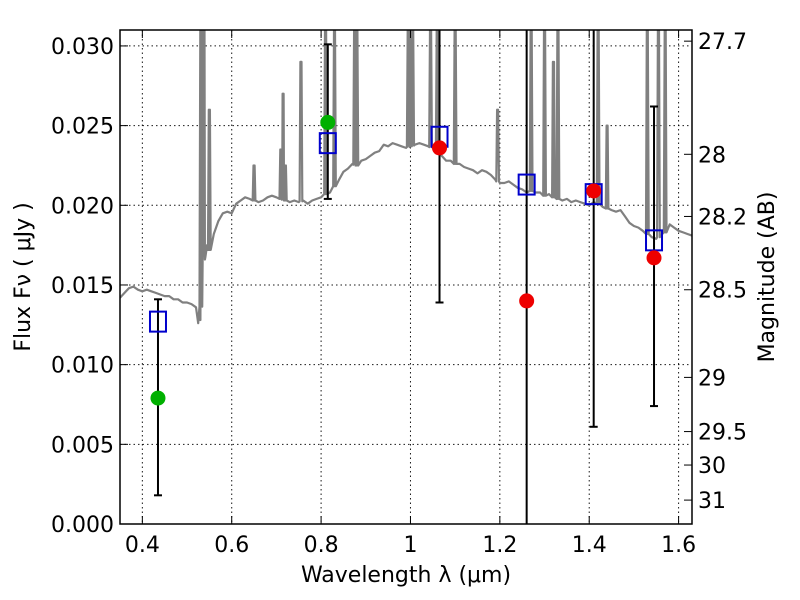 The height and width of the screenshot is (600, 800). I want to click on y-tick-label: 0.010, so click(82, 366).